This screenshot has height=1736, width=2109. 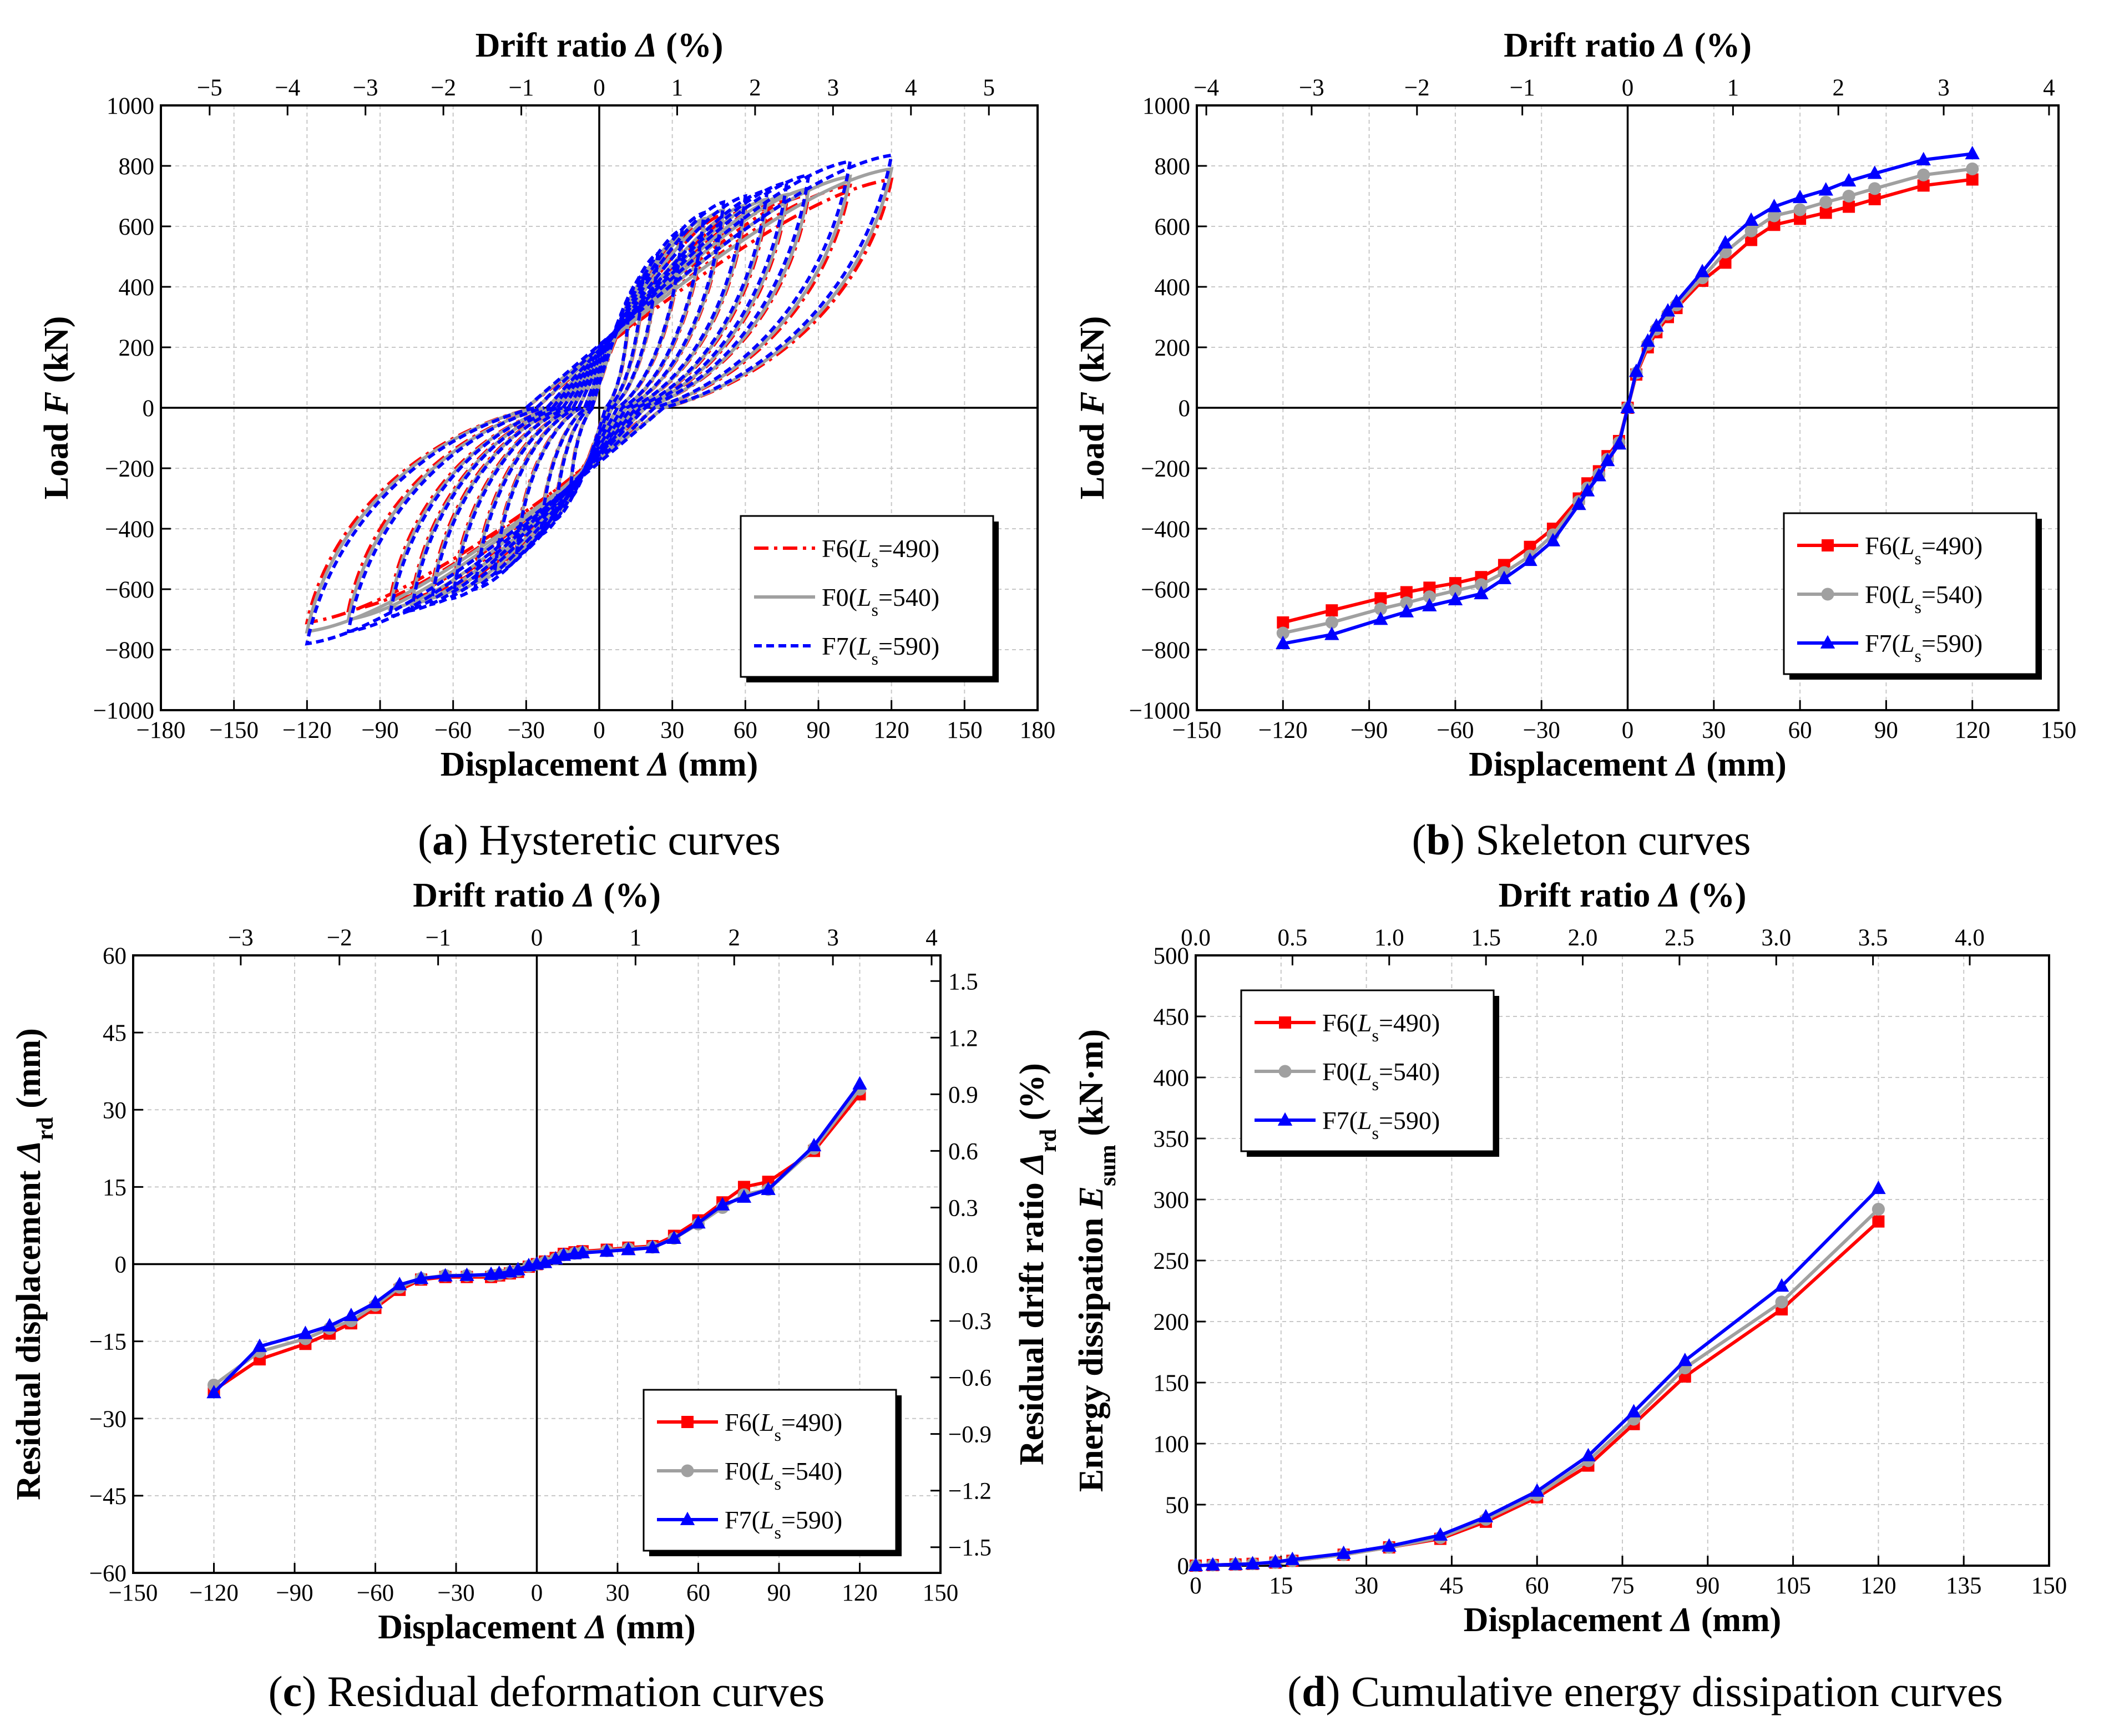 I want to click on right-y-tick-label: 1.5, so click(x=963, y=982).